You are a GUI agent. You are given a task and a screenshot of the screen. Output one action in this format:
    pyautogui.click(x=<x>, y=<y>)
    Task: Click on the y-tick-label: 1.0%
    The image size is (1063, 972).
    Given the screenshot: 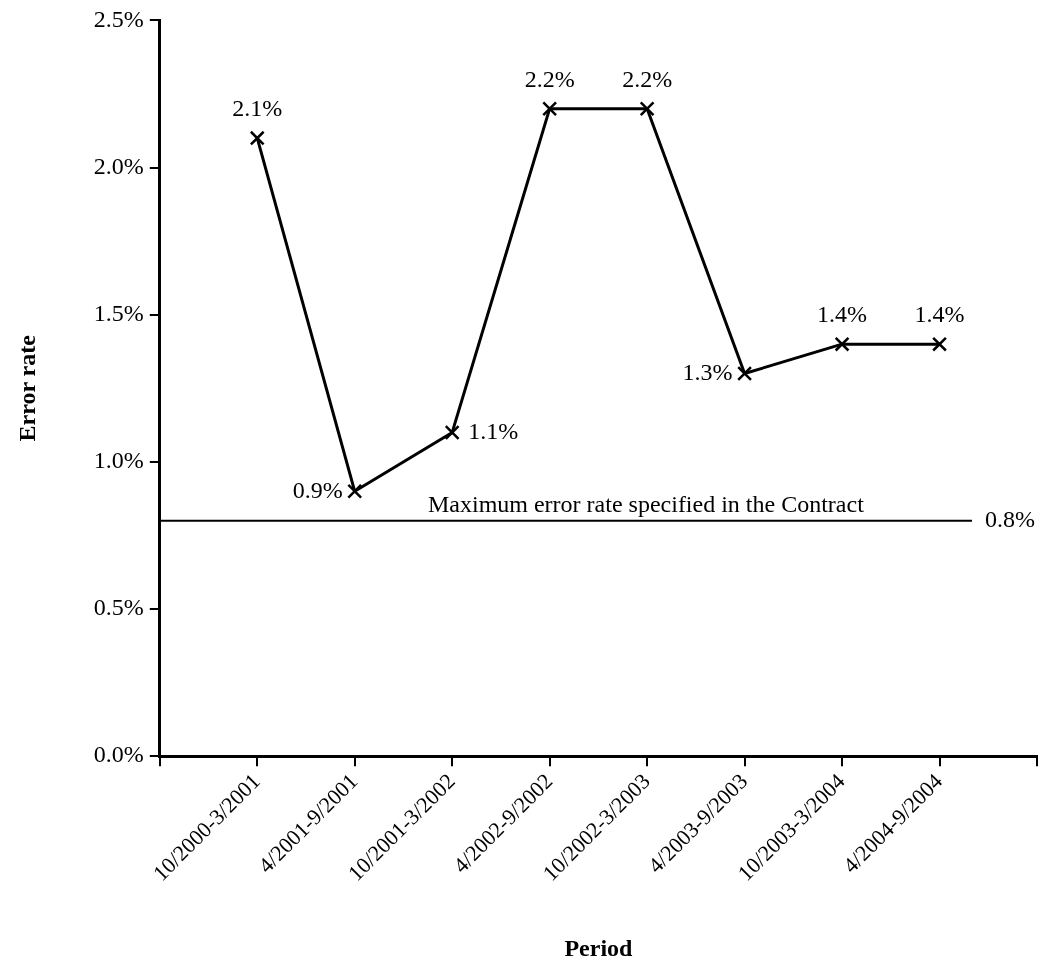 What is the action you would take?
    pyautogui.click(x=118, y=460)
    